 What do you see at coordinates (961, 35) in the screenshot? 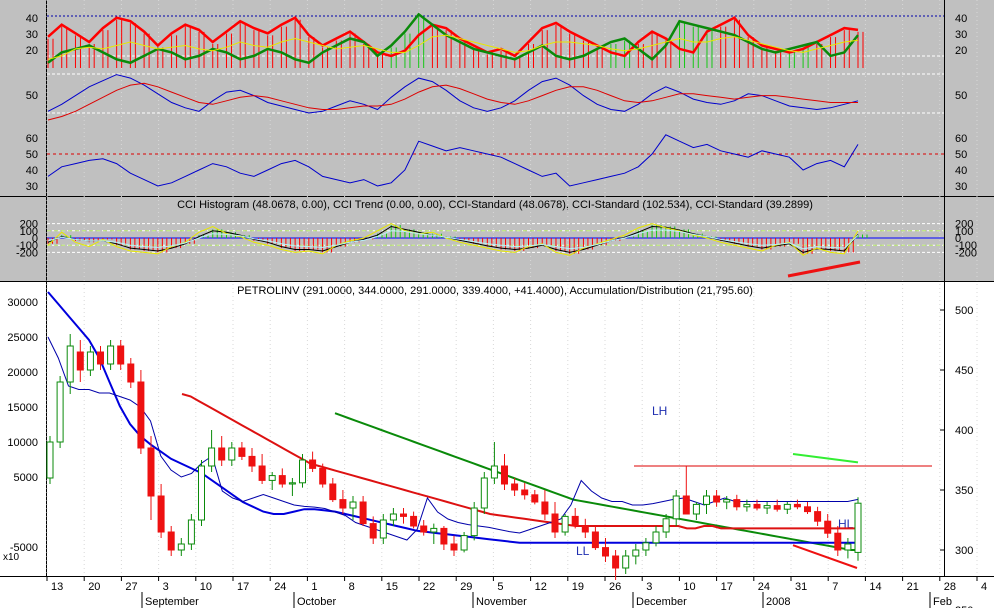
I see `adx-tick-right: 30` at bounding box center [961, 35].